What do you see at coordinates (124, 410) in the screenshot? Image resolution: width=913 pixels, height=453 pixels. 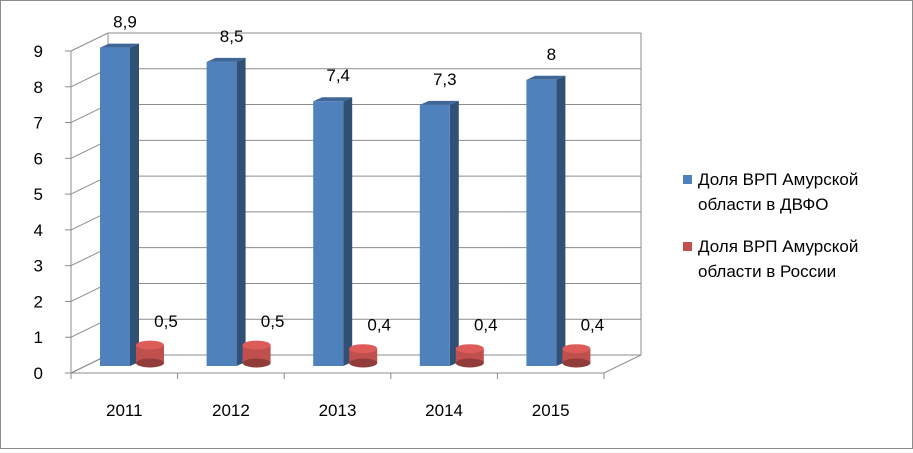 I see `x-tick-label: 2011` at bounding box center [124, 410].